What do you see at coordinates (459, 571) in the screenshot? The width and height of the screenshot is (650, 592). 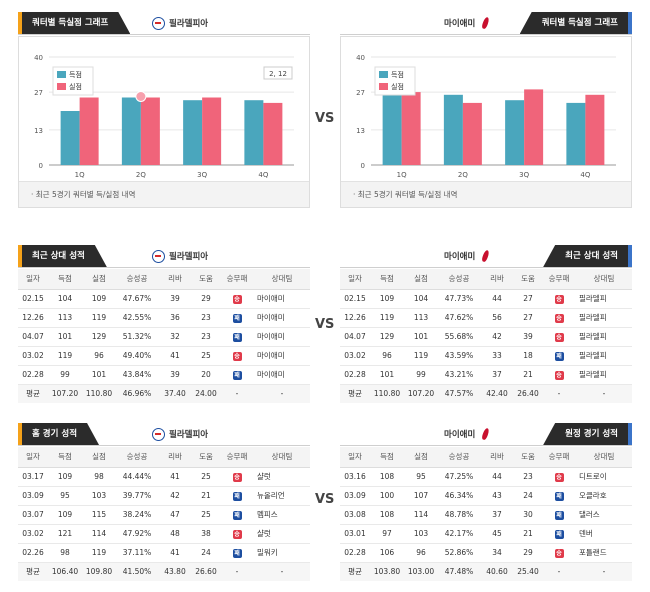 I see `average-cell: 47.48%` at bounding box center [459, 571].